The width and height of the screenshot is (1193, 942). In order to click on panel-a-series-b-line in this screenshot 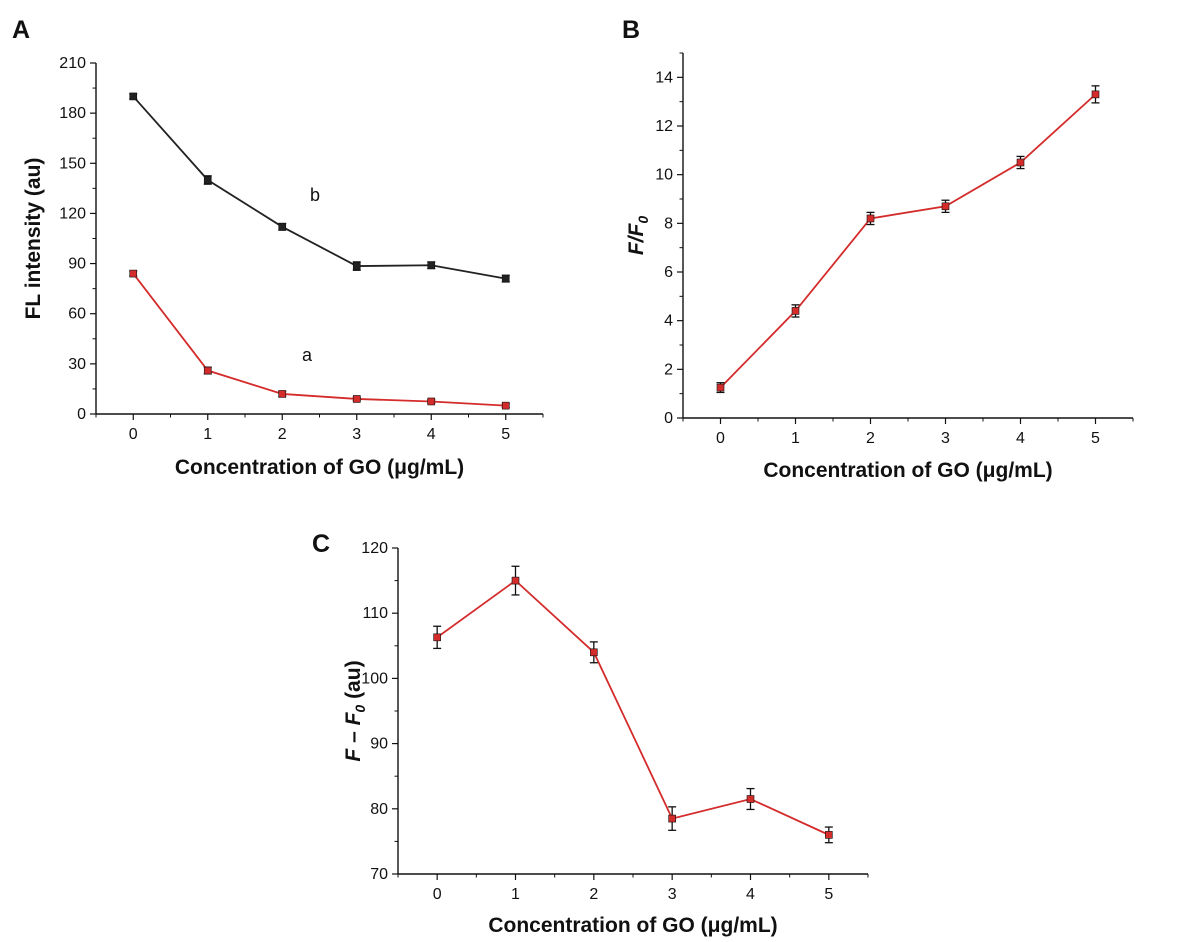, I will do `click(319, 187)`.